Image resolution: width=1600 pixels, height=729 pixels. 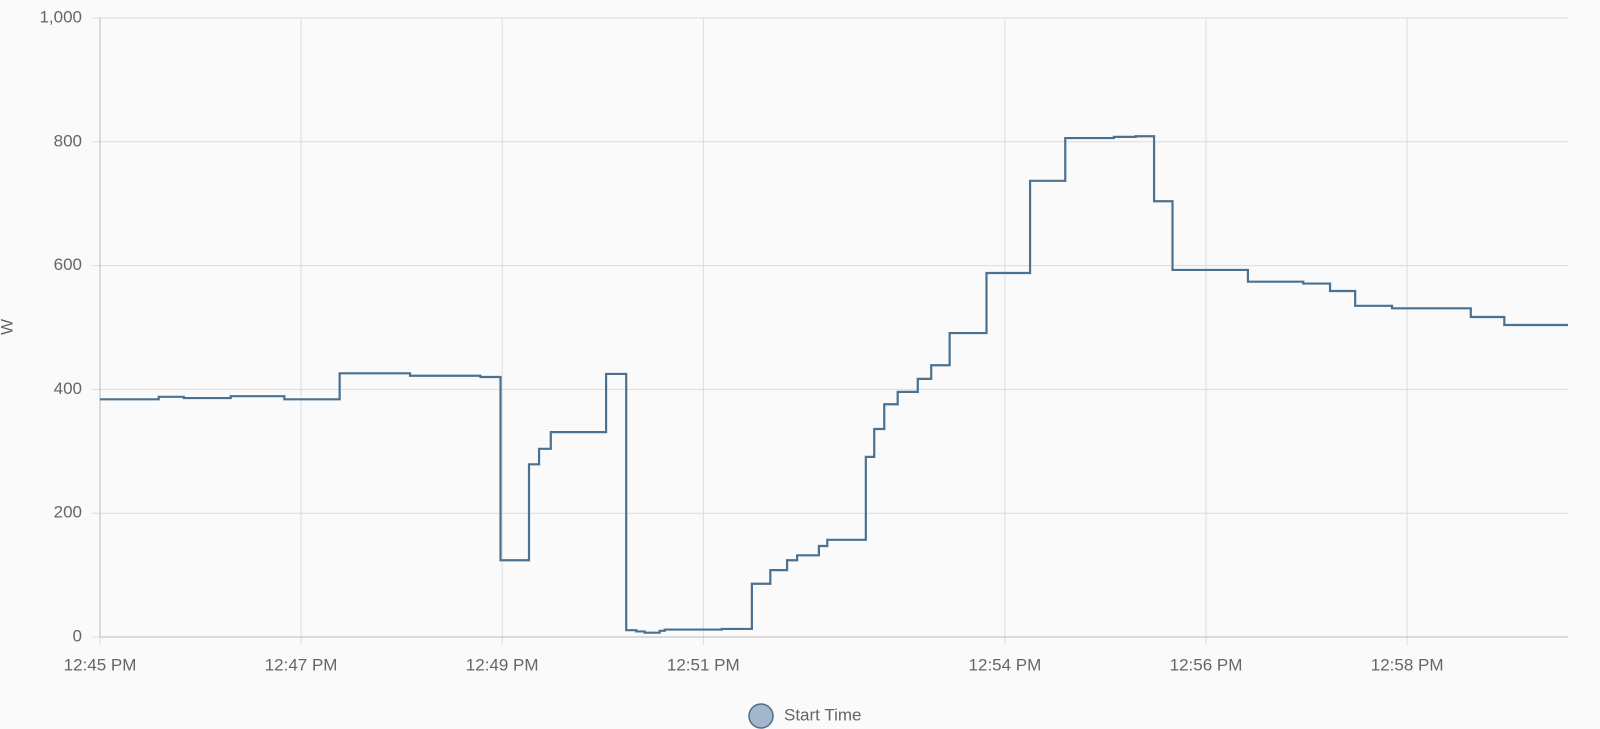 What do you see at coordinates (68, 388) in the screenshot?
I see `y-tick-label: 400` at bounding box center [68, 388].